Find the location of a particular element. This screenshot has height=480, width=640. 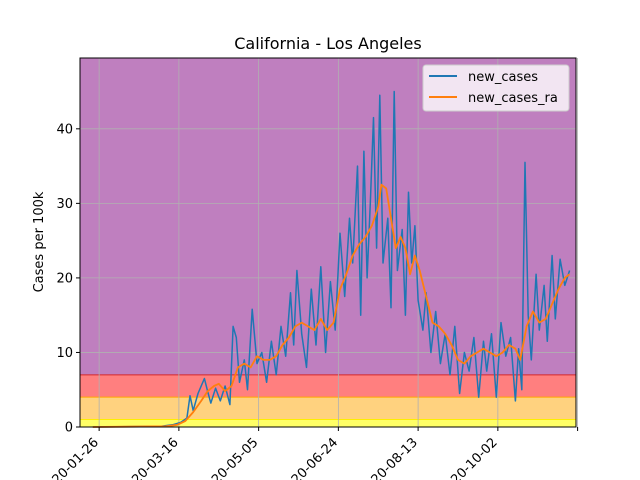

y-tick-label-0: 0 is located at coordinates (69, 428).